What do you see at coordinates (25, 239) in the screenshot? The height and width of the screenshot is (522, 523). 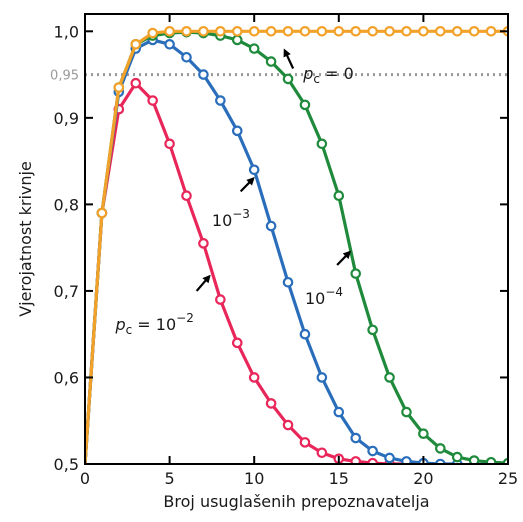 I see `y-axis-title: Vjerojatnost krivnje` at bounding box center [25, 239].